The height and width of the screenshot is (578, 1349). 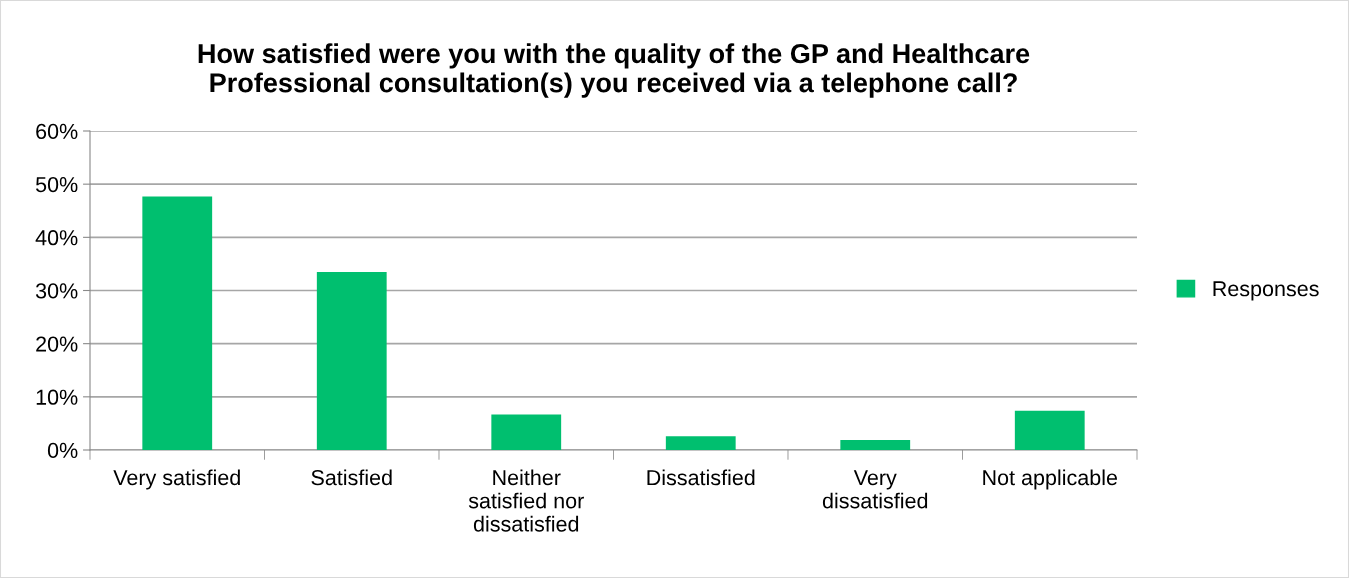 I want to click on y-tick-label: 0%, so click(x=62, y=450).